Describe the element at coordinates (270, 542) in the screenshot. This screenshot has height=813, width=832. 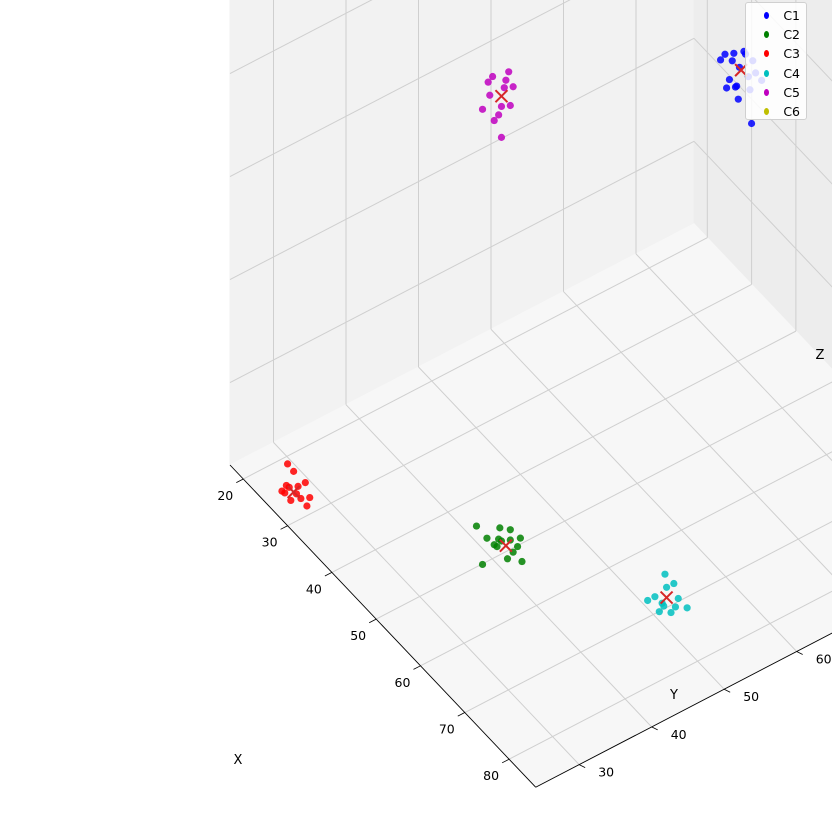
I see `x-tick-label: 30` at that location.